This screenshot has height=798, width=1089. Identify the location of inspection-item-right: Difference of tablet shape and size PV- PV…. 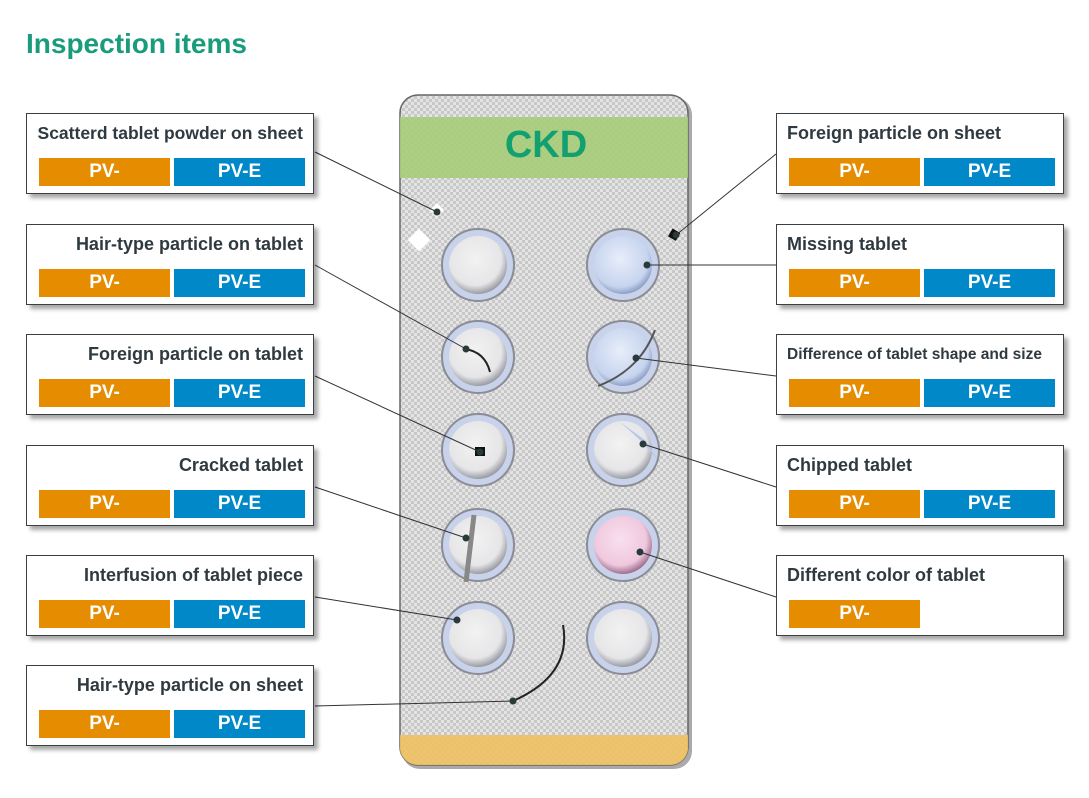
(920, 374).